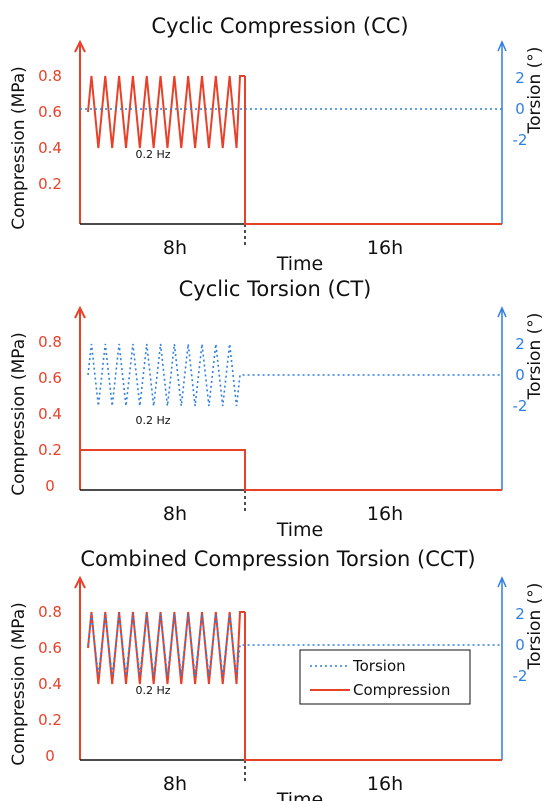  Describe the element at coordinates (275, 289) in the screenshot. I see `chart-title: Cyclic Torsion (CT)` at that location.